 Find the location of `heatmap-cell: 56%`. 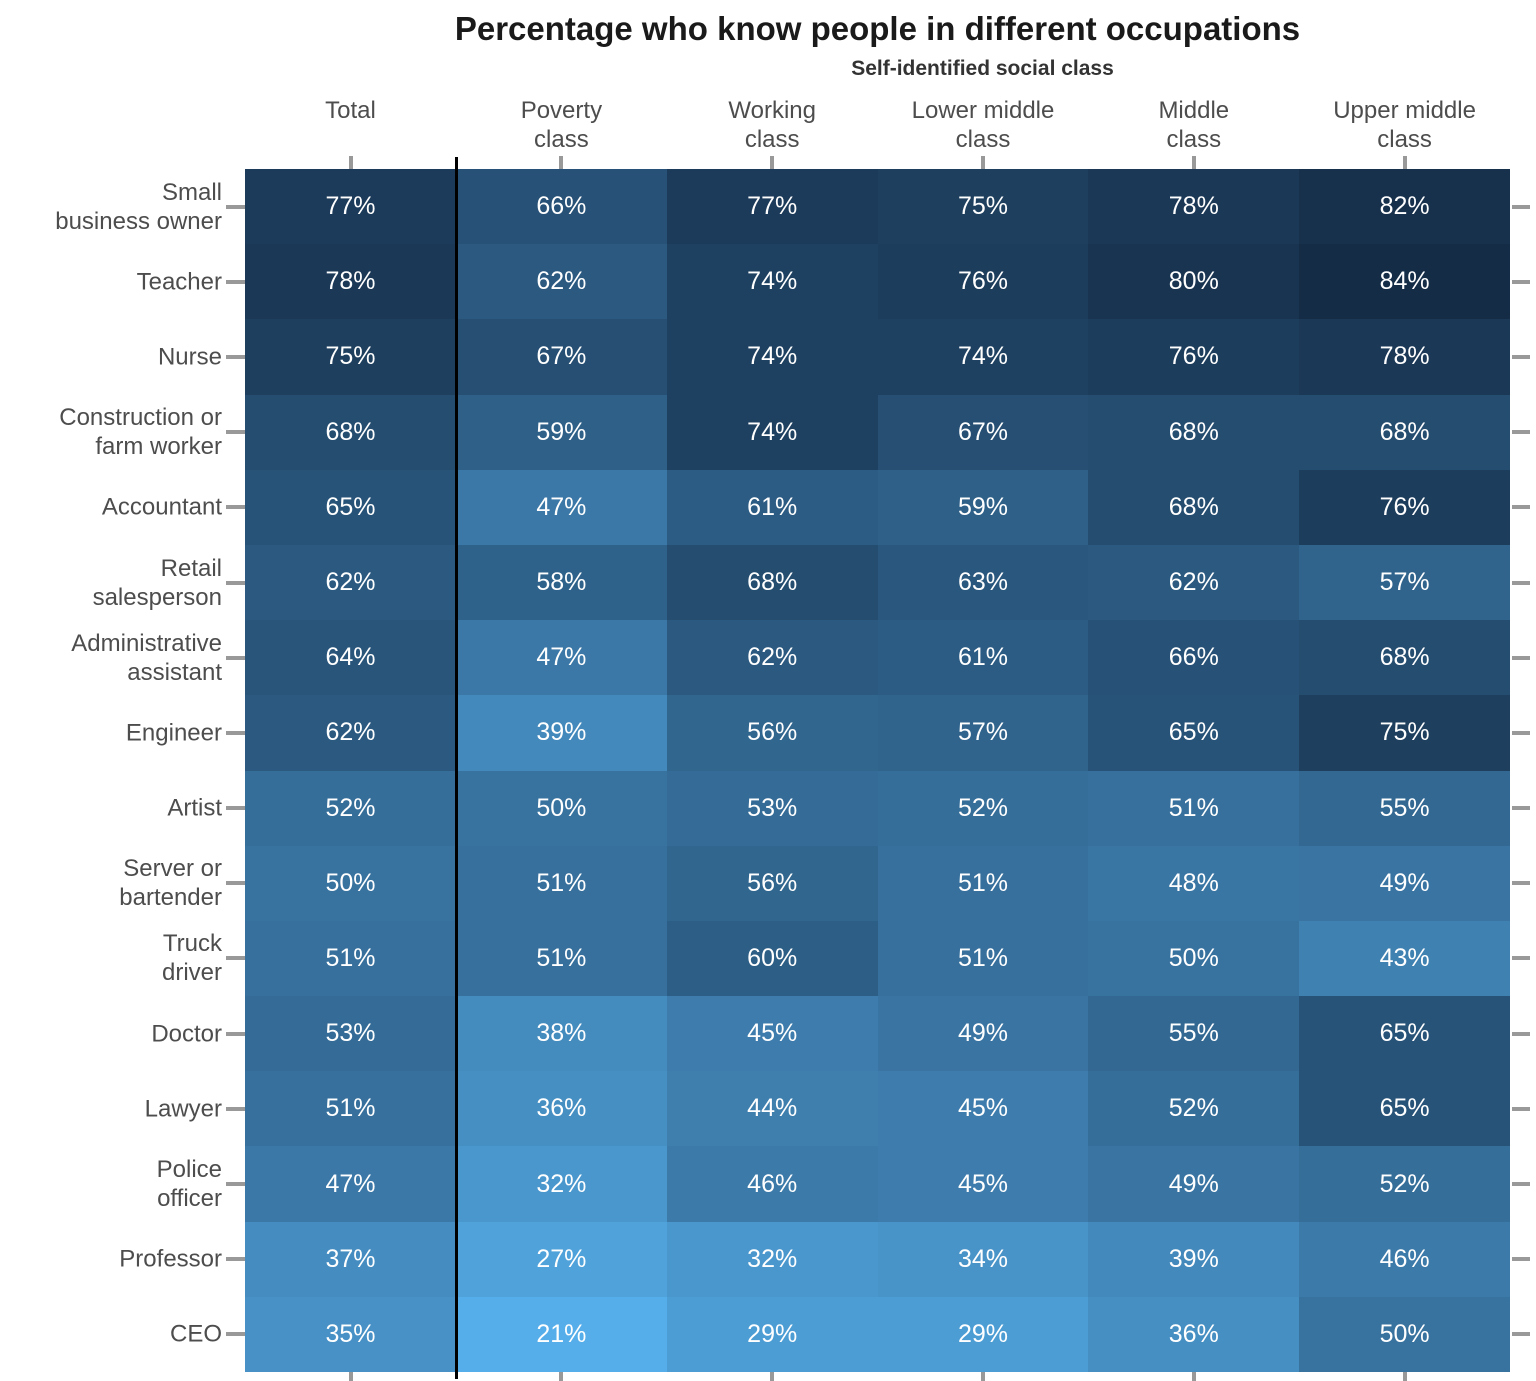

heatmap-cell: 56% is located at coordinates (772, 733).